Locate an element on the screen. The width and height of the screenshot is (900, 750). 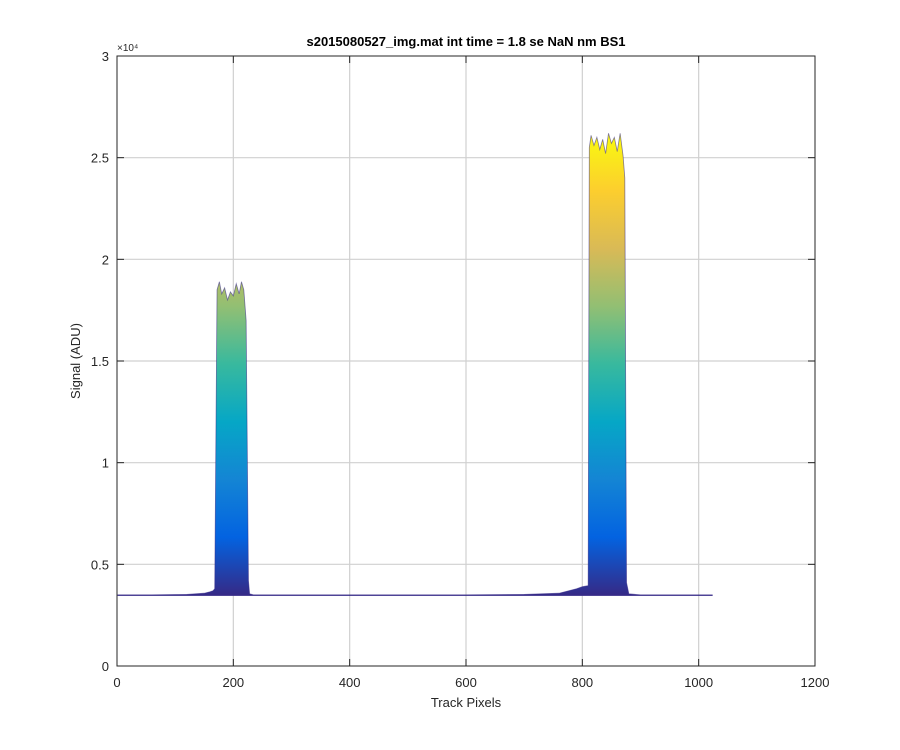
x-tick-label: 1000 is located at coordinates (698, 682).